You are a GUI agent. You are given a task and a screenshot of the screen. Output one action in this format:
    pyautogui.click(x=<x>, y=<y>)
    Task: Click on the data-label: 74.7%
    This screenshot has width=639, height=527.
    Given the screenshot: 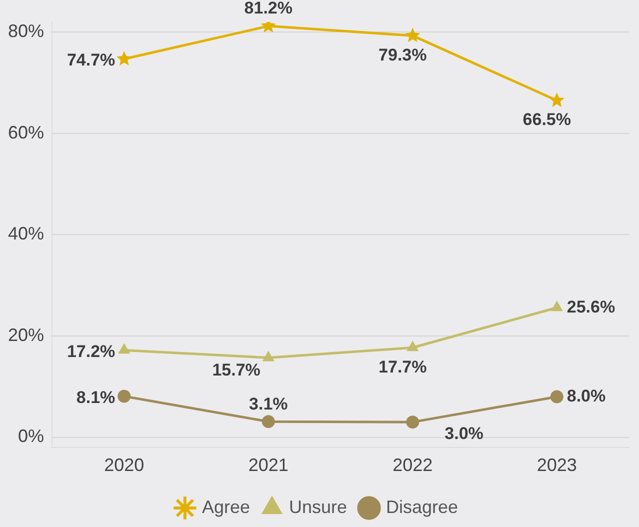 What is the action you would take?
    pyautogui.click(x=91, y=60)
    